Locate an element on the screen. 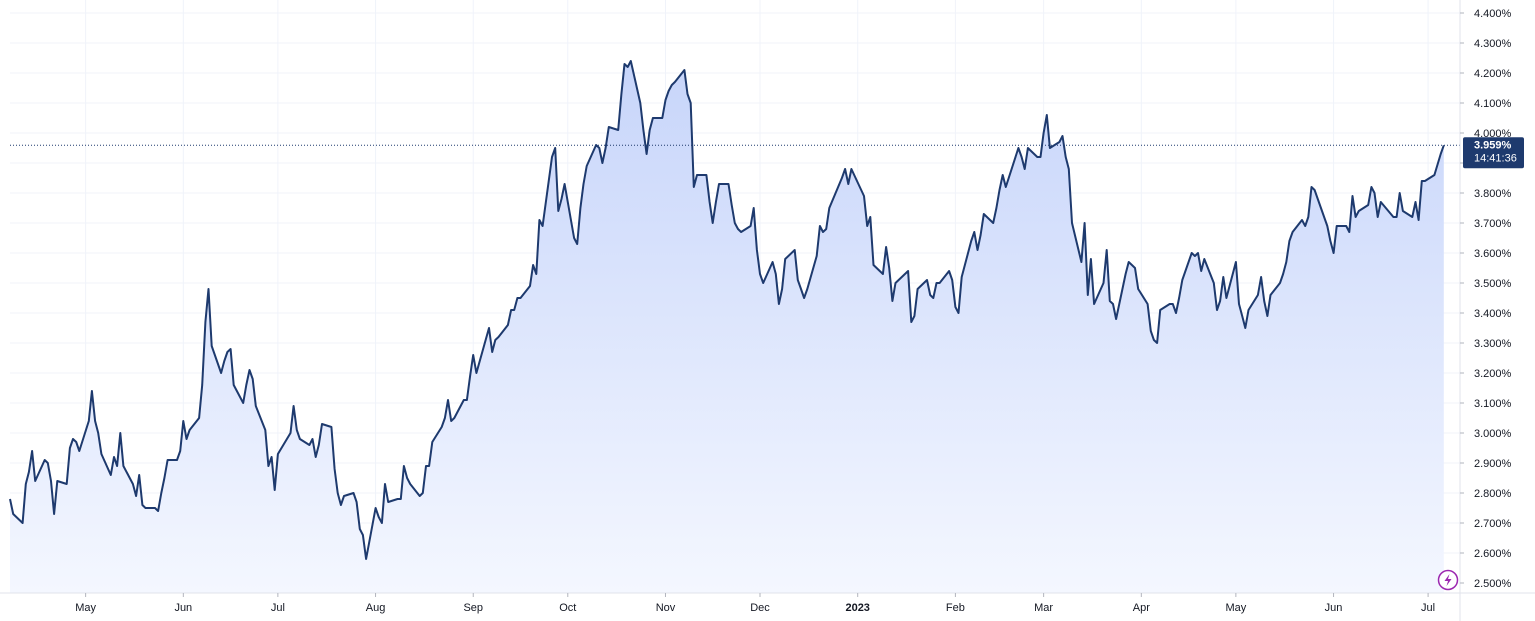 The width and height of the screenshot is (1535, 621). price-axis-label: 2.700% is located at coordinates (1493, 524).